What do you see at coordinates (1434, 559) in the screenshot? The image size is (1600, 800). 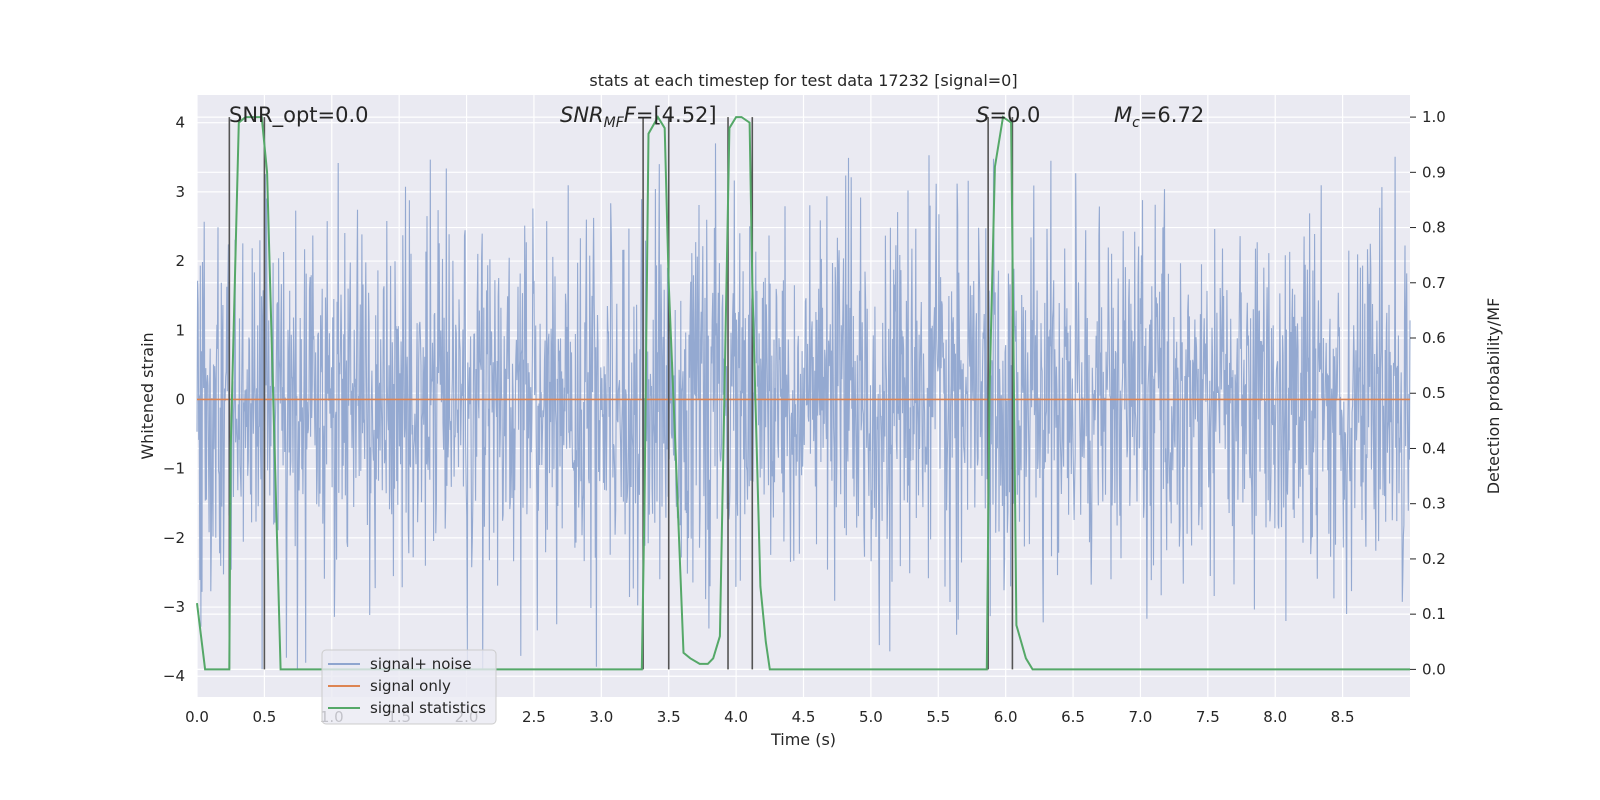 I see `y-right-tick-label: 0.2` at bounding box center [1434, 559].